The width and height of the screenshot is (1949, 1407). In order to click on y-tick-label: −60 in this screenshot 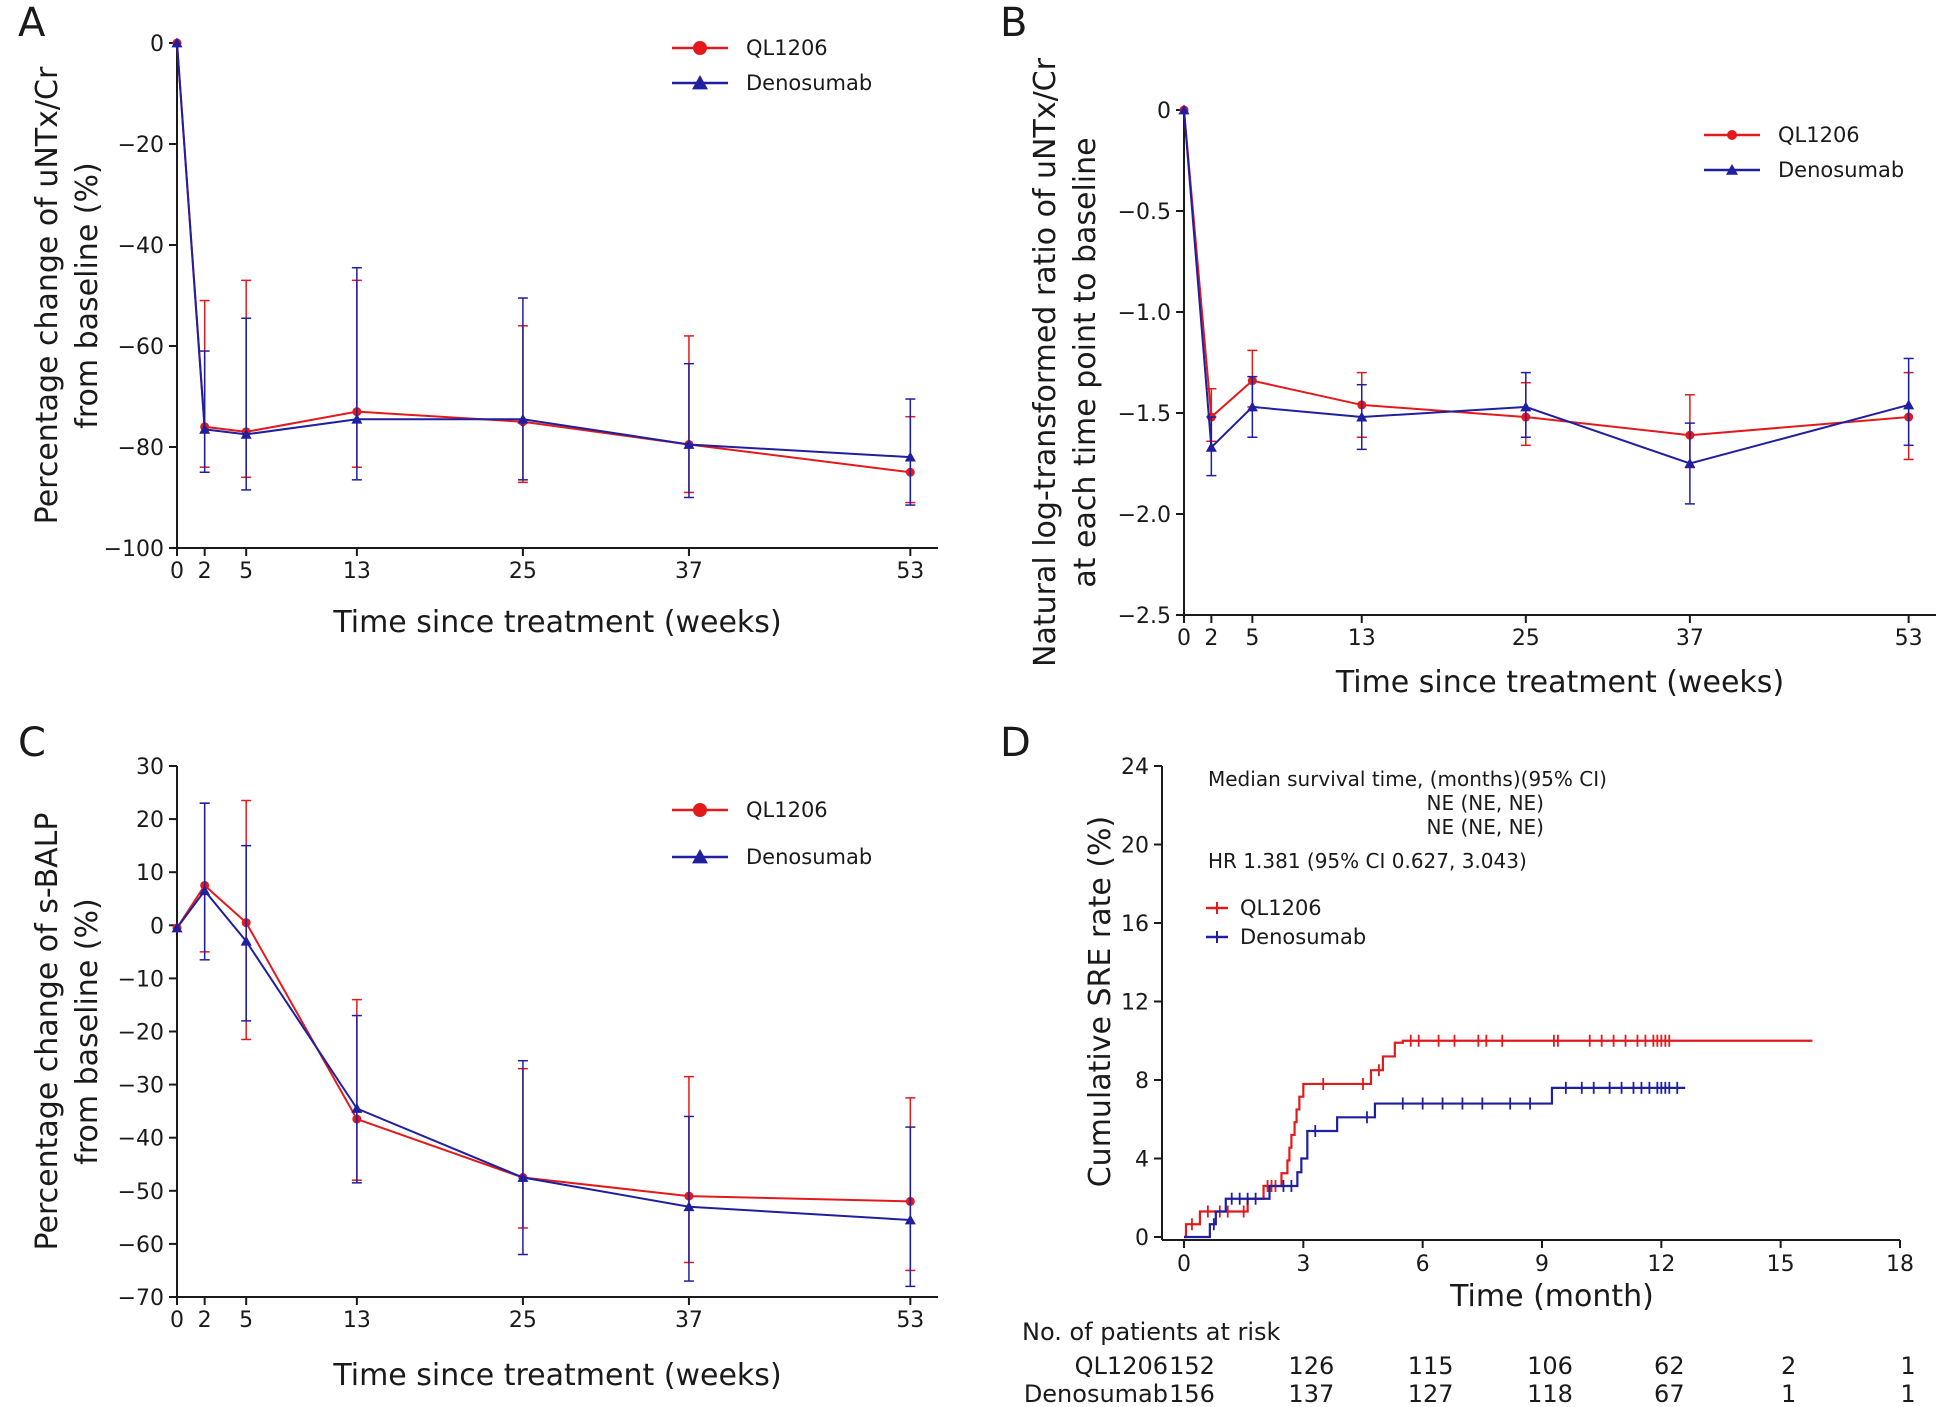, I will do `click(141, 347)`.